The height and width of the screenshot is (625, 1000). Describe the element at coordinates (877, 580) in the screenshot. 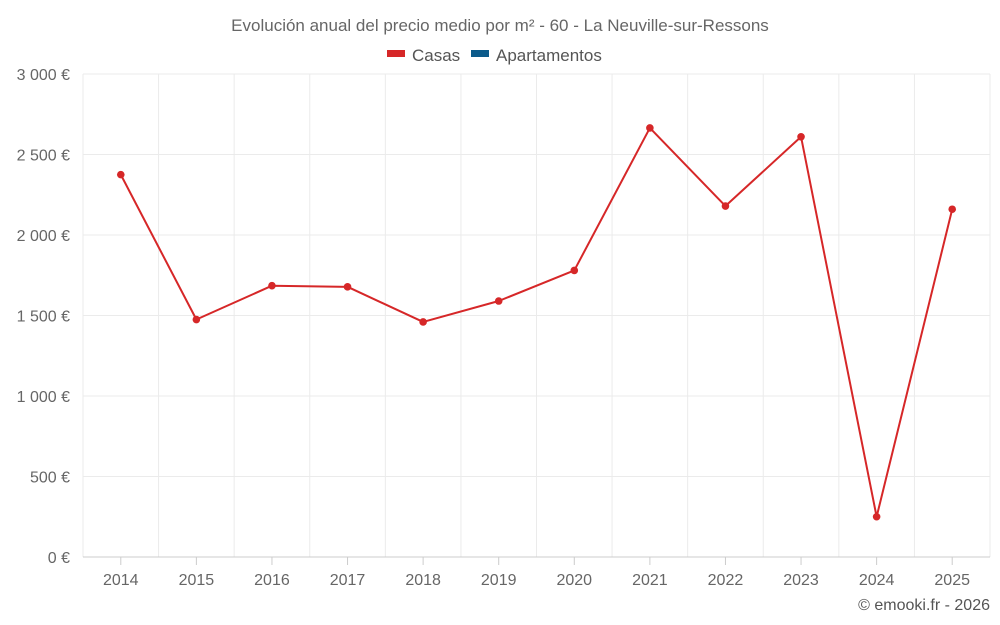

I see `x-tick-label: 2024` at that location.